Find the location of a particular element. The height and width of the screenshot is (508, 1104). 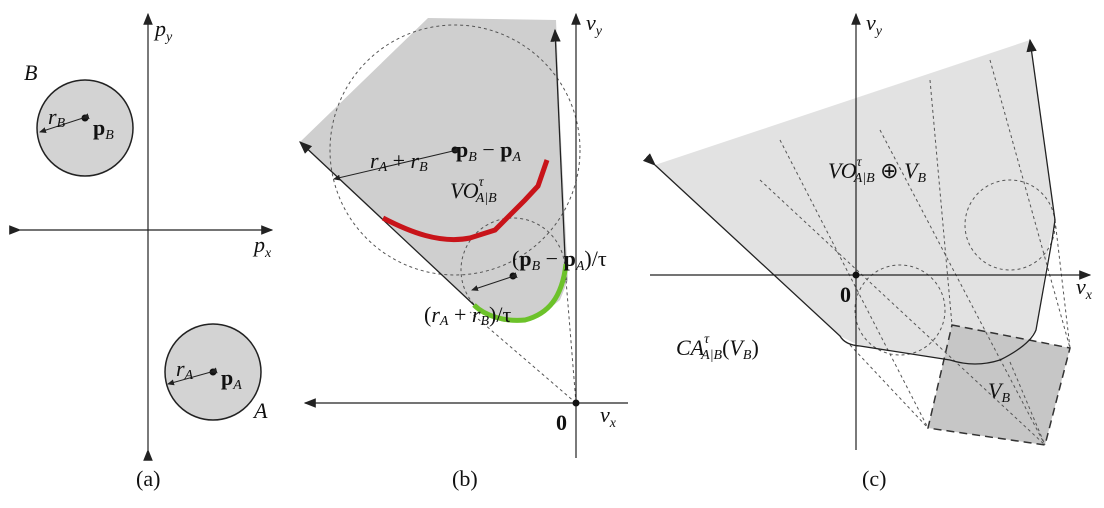

velocity-set is located at coordinates (999, 385).